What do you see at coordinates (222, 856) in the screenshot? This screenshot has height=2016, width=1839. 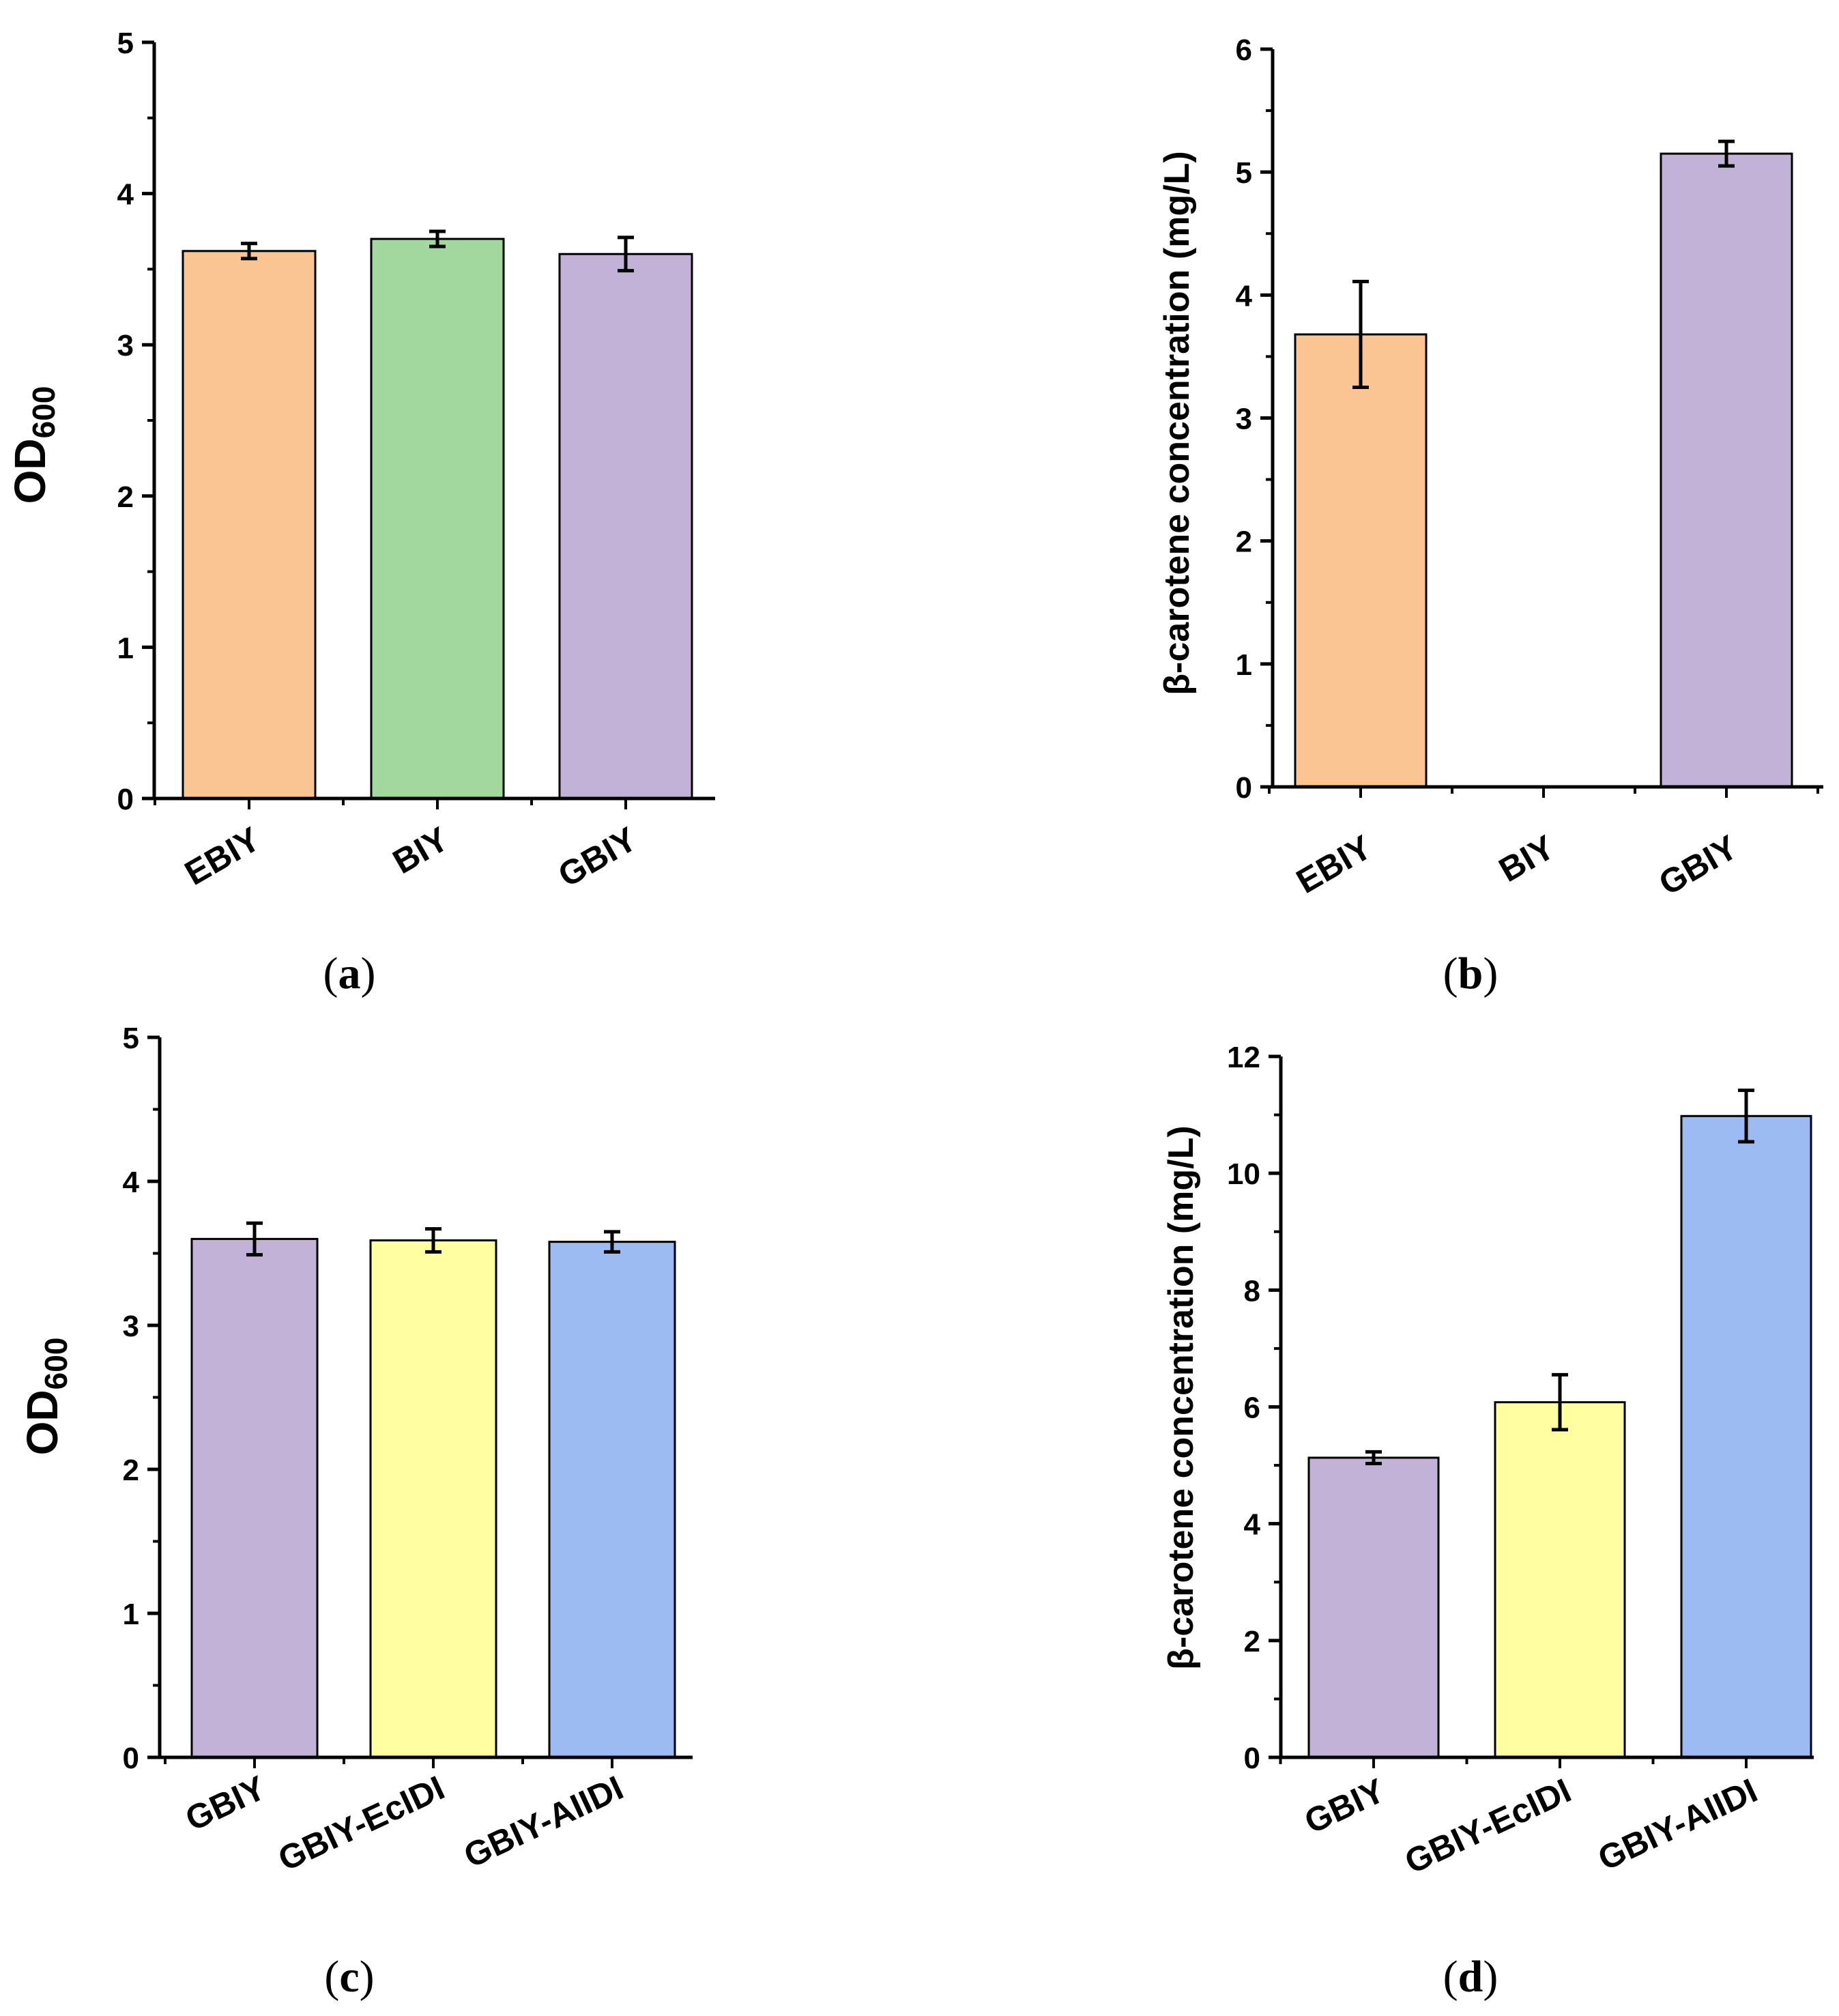 I see `category-label-a-1: EBIY` at bounding box center [222, 856].